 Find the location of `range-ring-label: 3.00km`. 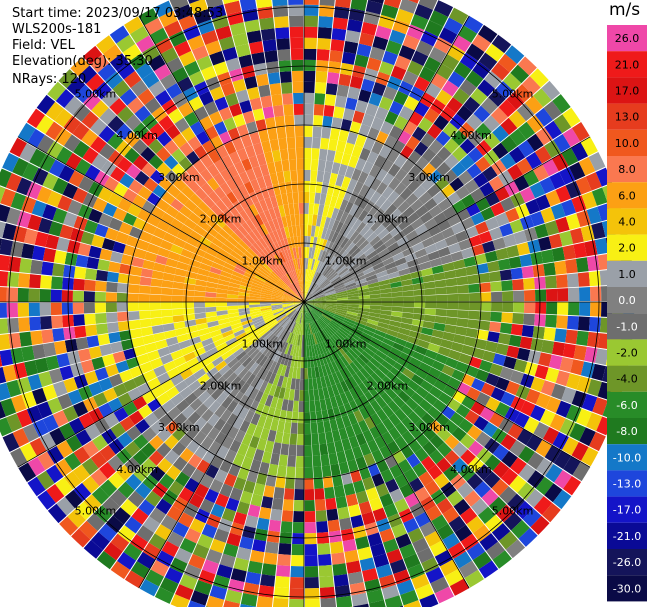

range-ring-label: 3.00km is located at coordinates (429, 177).